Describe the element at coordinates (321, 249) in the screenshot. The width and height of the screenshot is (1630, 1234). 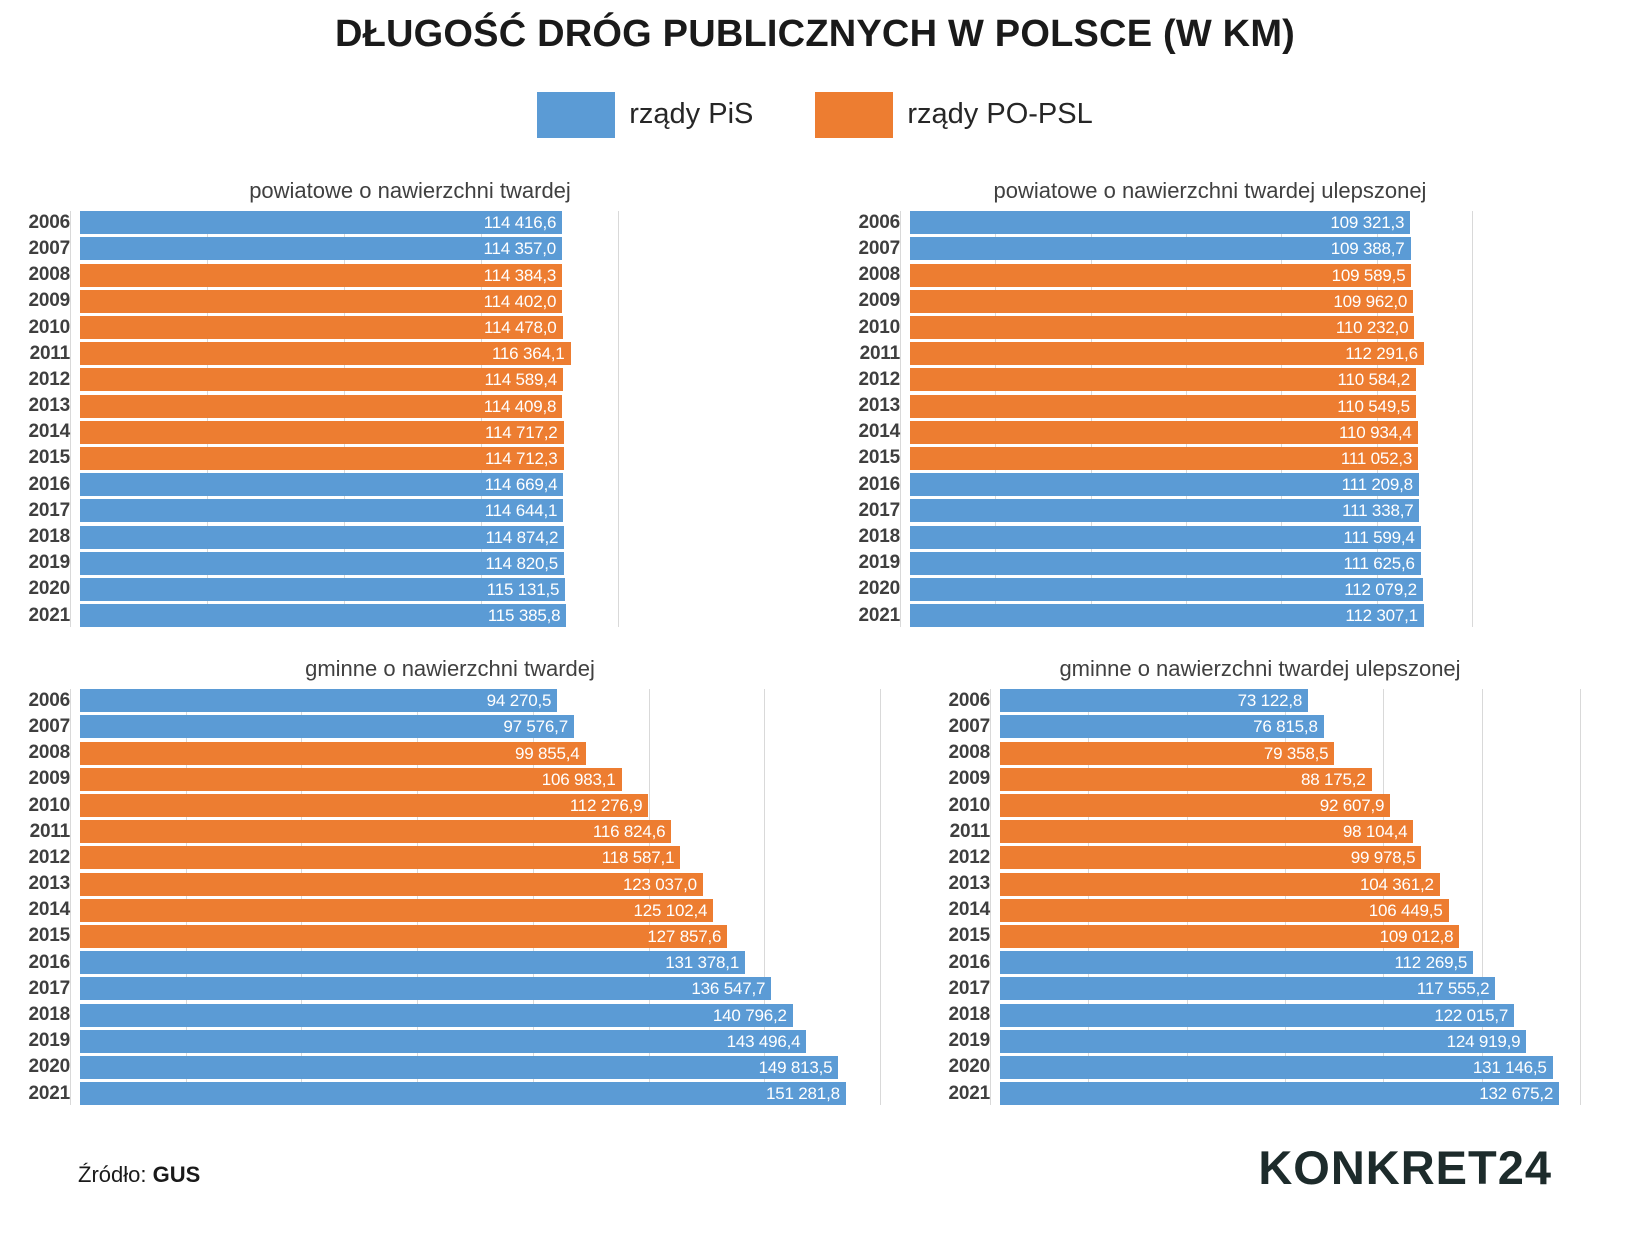
I see `bar: 114 357,0` at that location.